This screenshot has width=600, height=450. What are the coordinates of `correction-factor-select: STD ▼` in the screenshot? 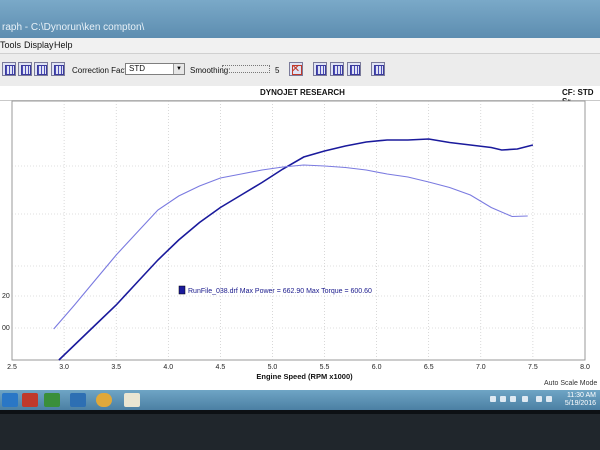 It's located at (155, 69).